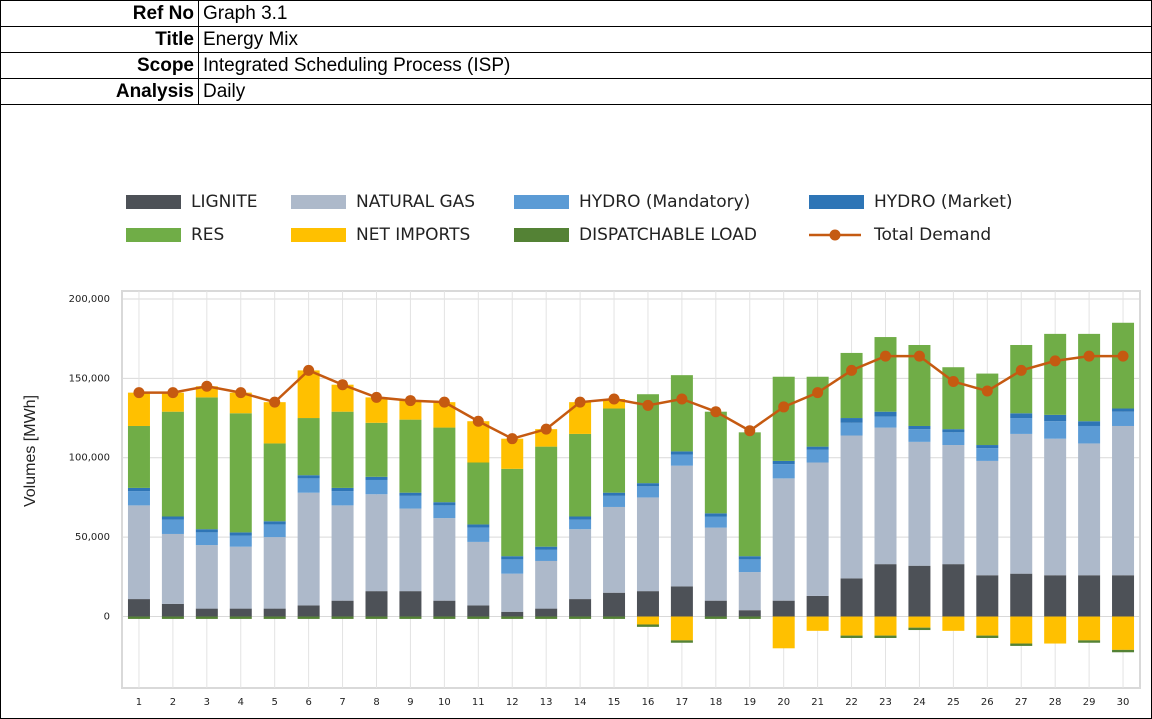 The image size is (1152, 719). I want to click on header-value: Integrated Scheduling Process (ISP), so click(357, 65).